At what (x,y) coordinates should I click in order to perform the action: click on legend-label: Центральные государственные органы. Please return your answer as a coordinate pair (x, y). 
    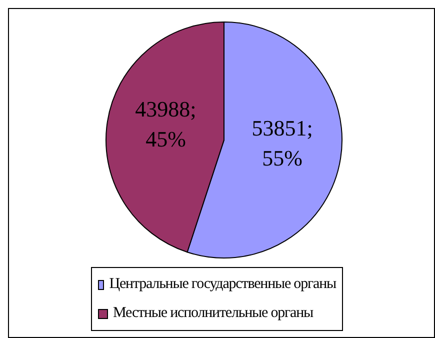
    Looking at the image, I should click on (222, 284).